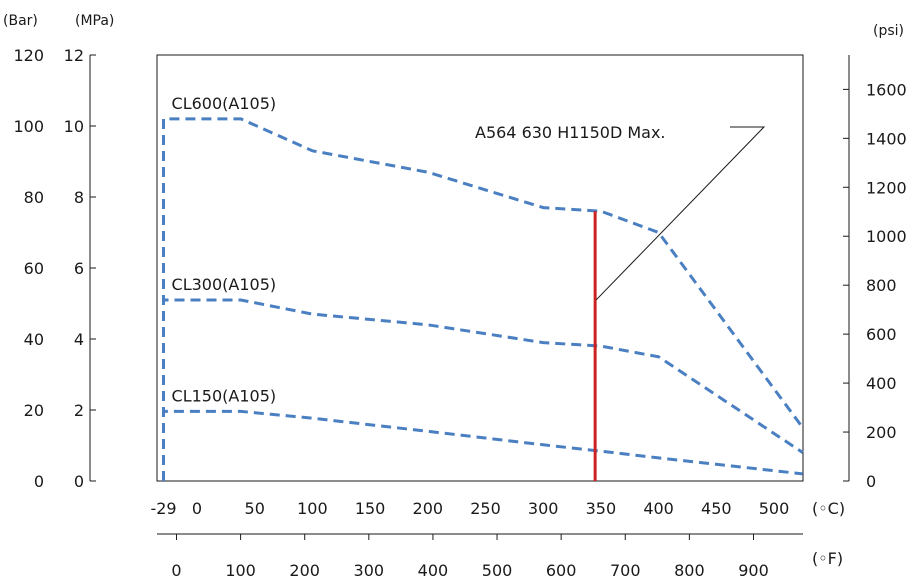 This screenshot has width=918, height=579. Describe the element at coordinates (34, 197) in the screenshot. I see `bar-tick-label: 80` at that location.